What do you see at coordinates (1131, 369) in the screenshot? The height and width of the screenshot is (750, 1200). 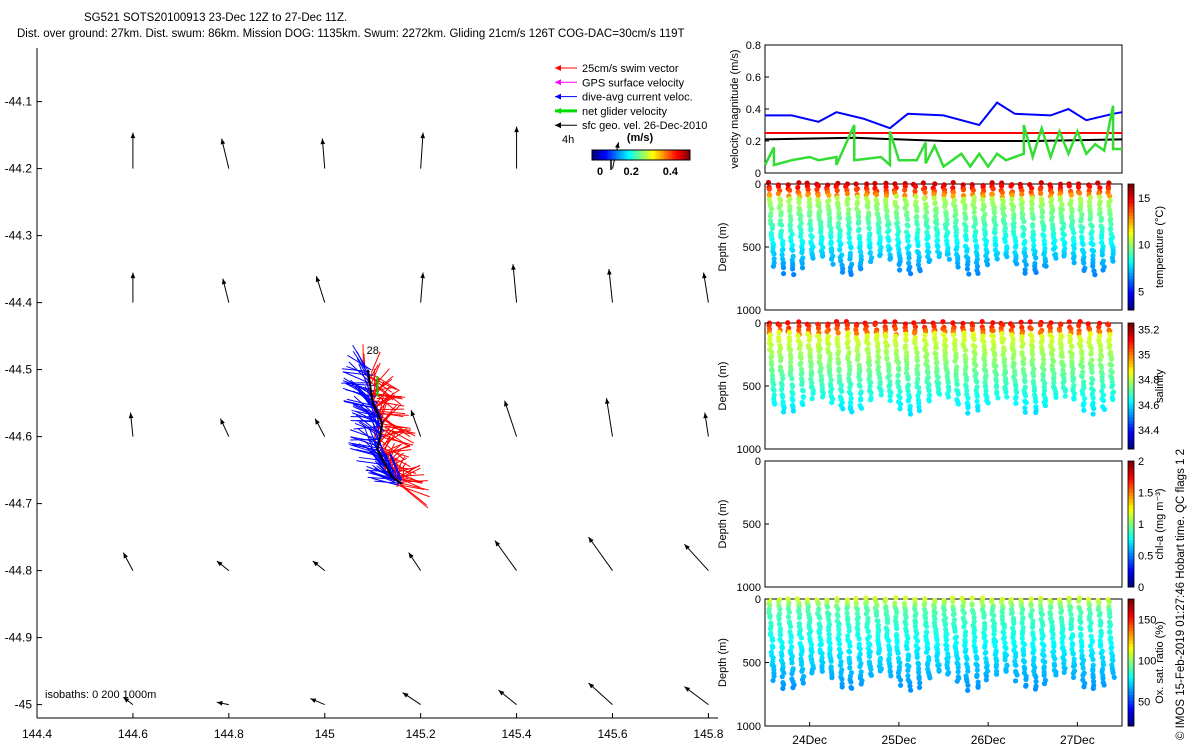 I see `salinity-colorbar-segment` at bounding box center [1131, 369].